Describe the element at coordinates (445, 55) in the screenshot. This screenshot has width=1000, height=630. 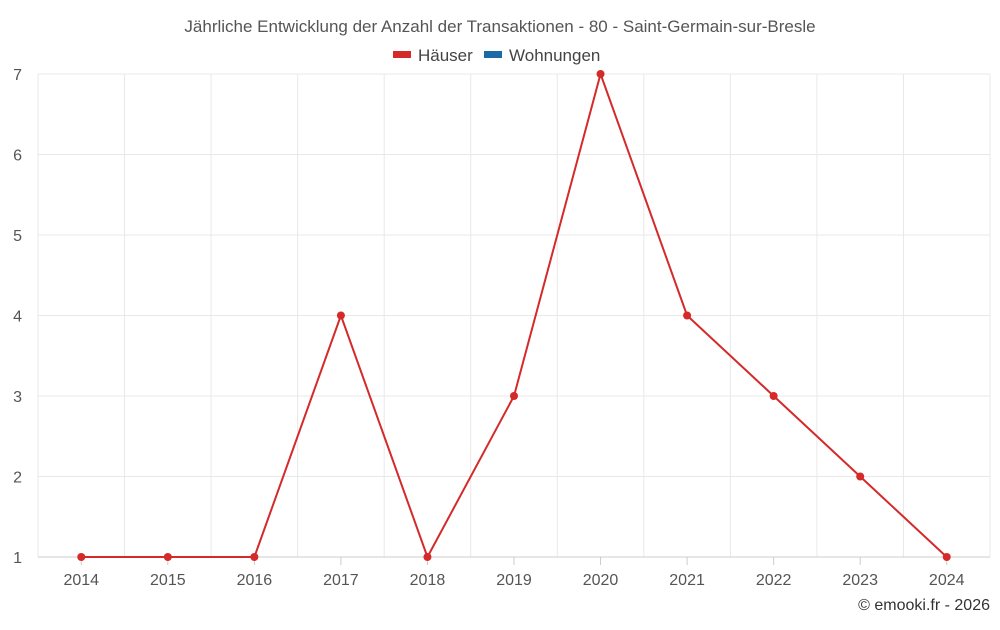
I see `legend-label-haeuser: Häuser` at that location.